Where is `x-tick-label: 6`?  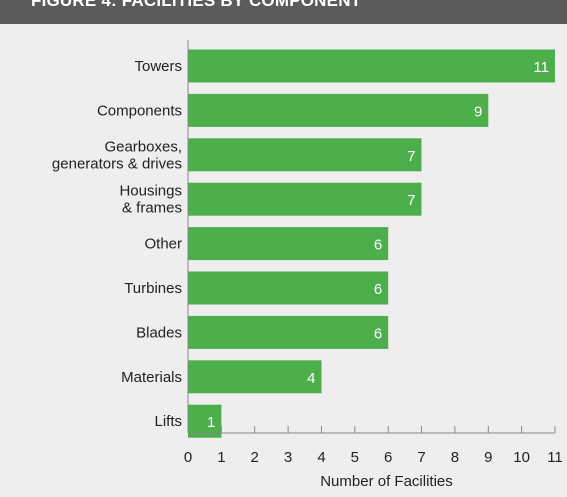 x-tick-label: 6 is located at coordinates (388, 457).